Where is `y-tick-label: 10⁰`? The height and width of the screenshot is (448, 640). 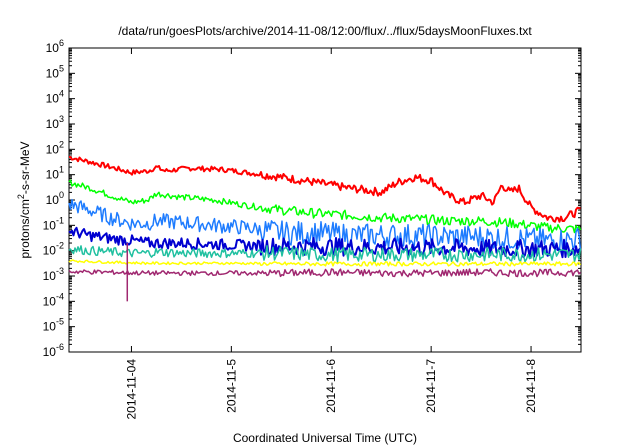 y-tick-label: 10⁰ is located at coordinates (55, 198).